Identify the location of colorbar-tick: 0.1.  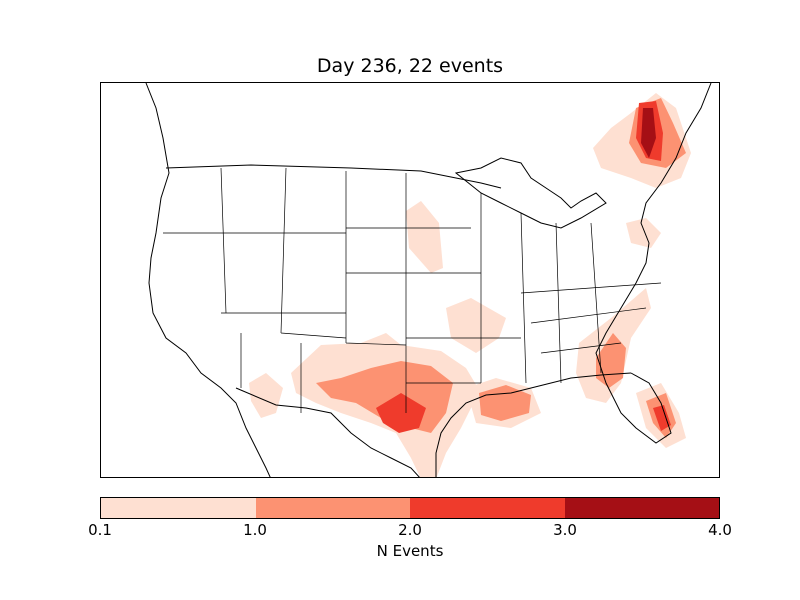
(100, 530).